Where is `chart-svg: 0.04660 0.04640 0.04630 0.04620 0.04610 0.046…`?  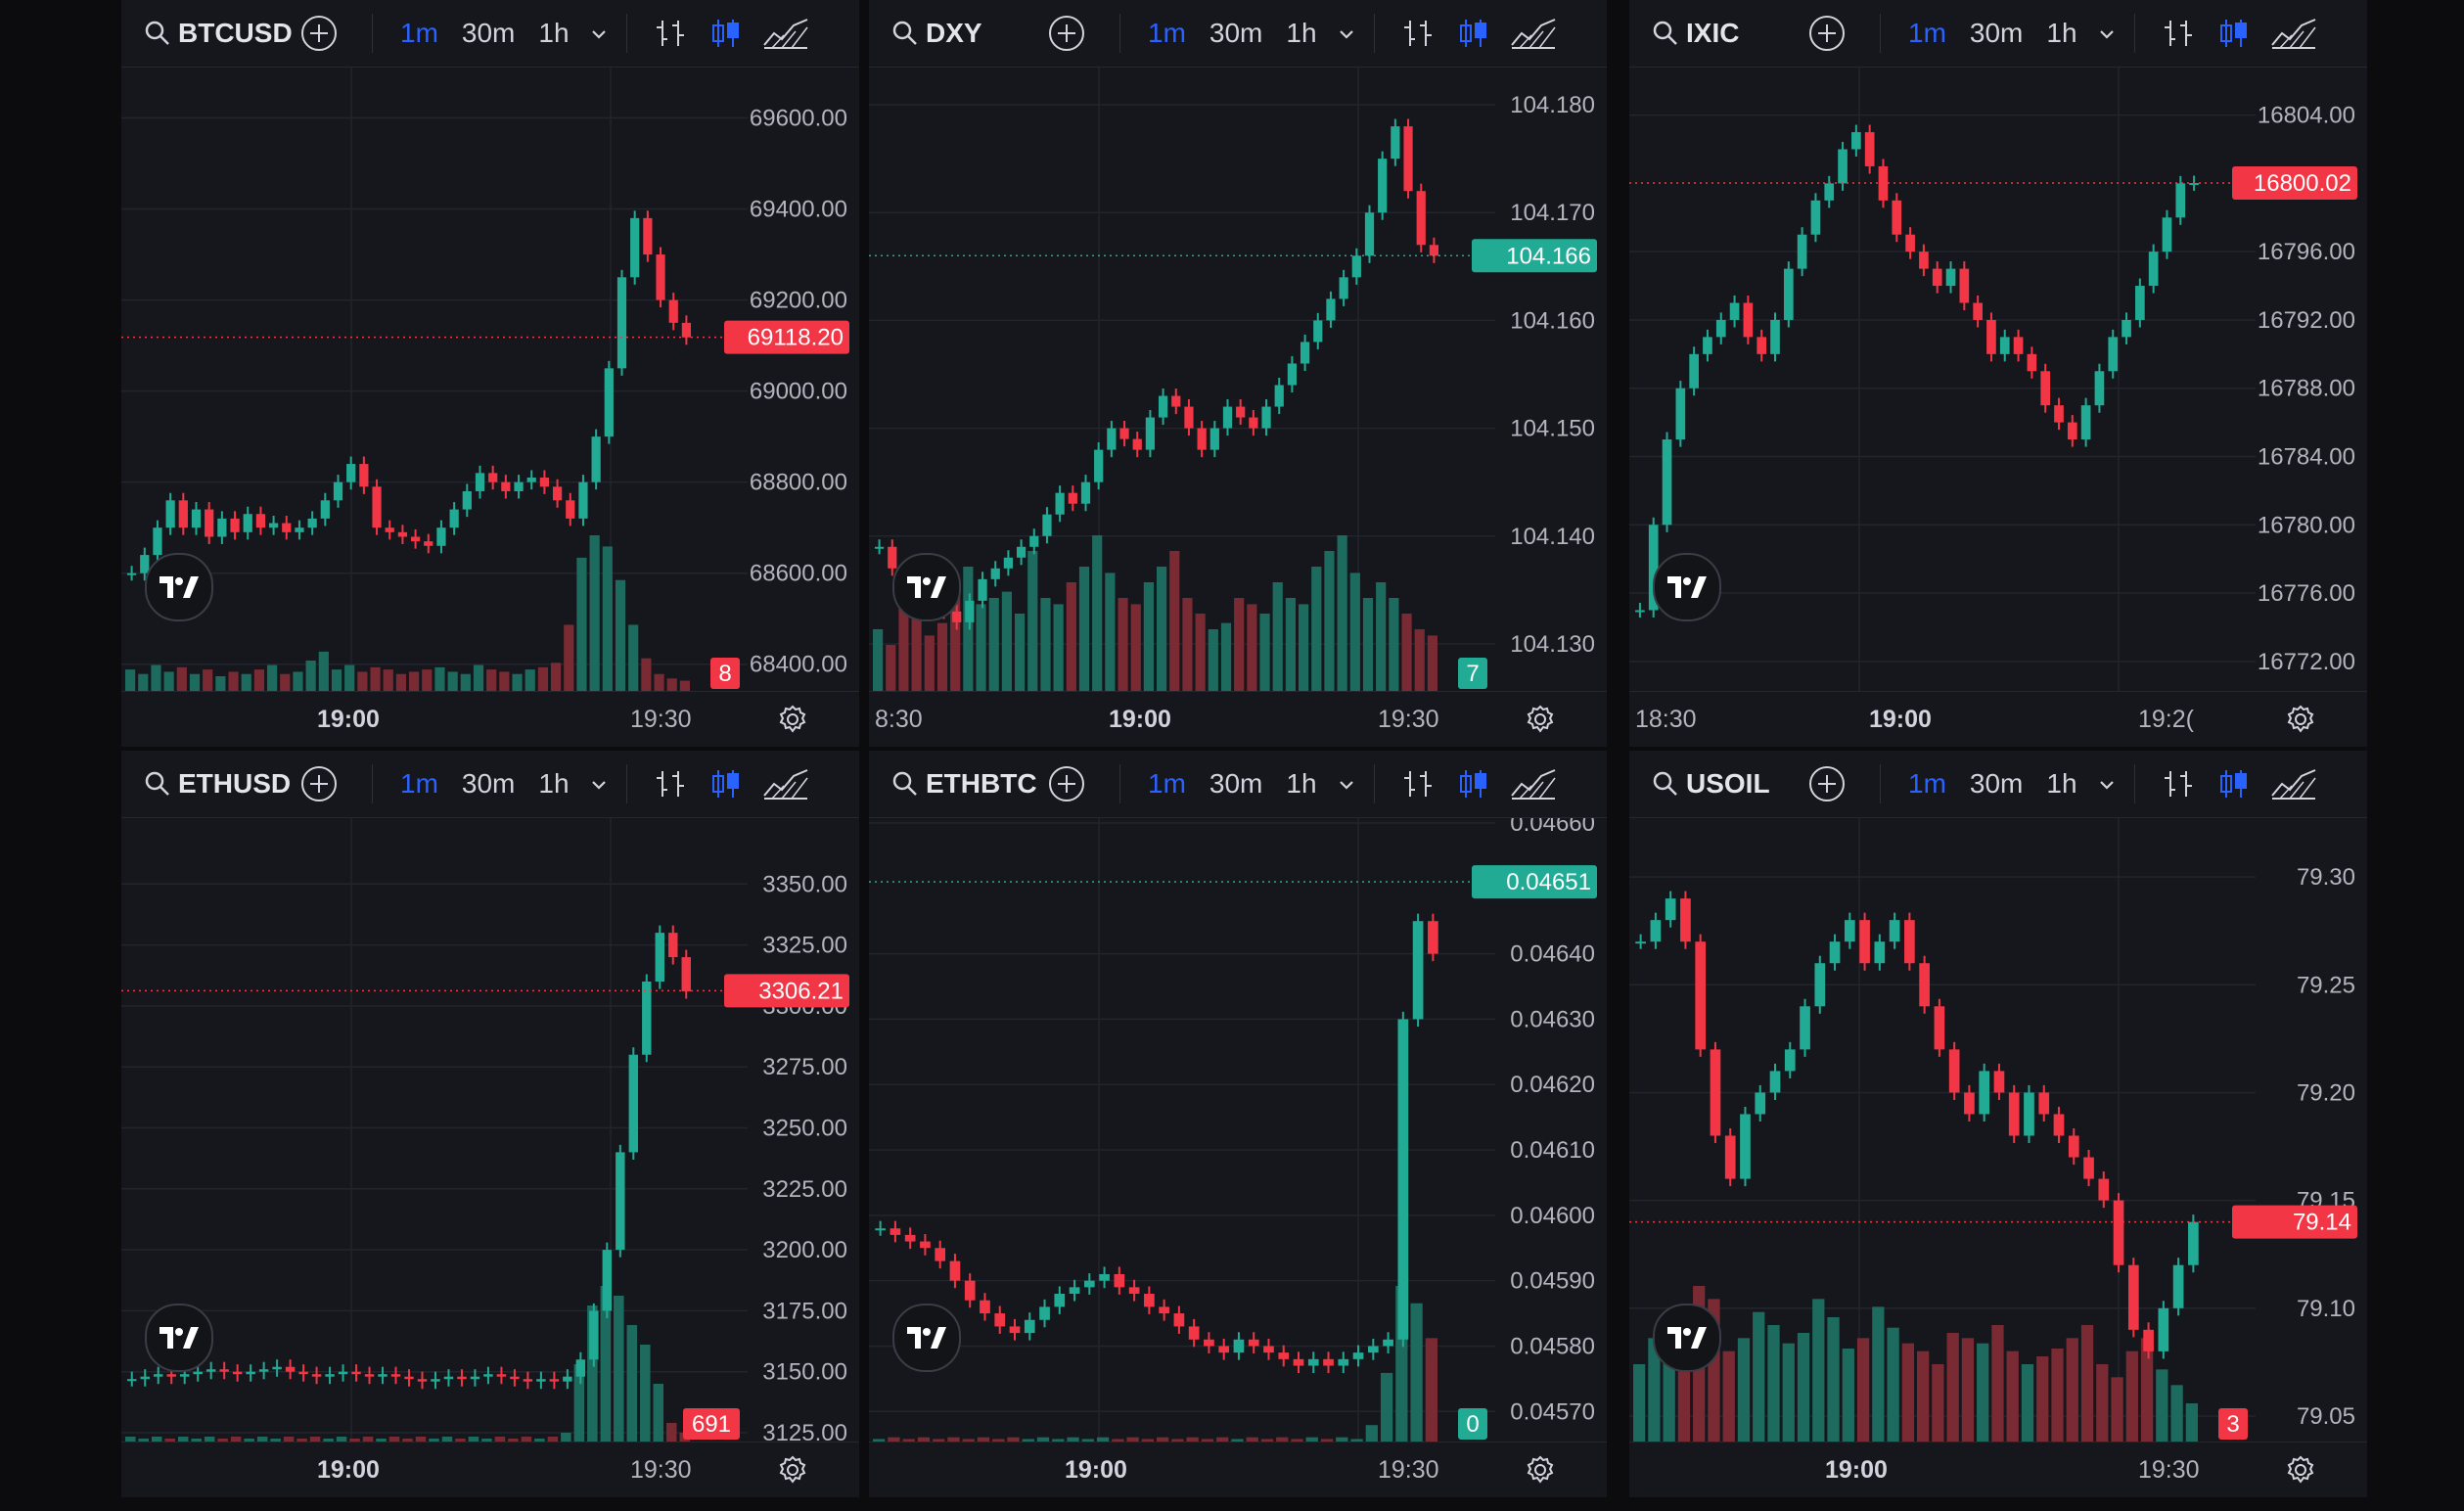
chart-svg: 0.04660 0.04640 0.04630 0.04620 0.04610 0.046… is located at coordinates (1238, 1126).